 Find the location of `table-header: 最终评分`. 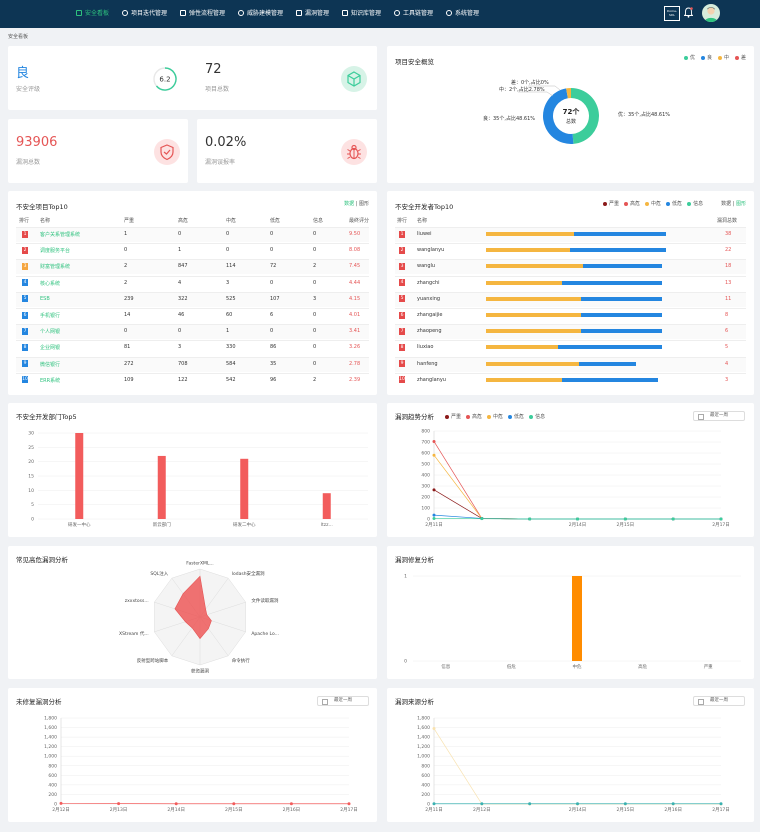

table-header: 最终评分 is located at coordinates (359, 221).